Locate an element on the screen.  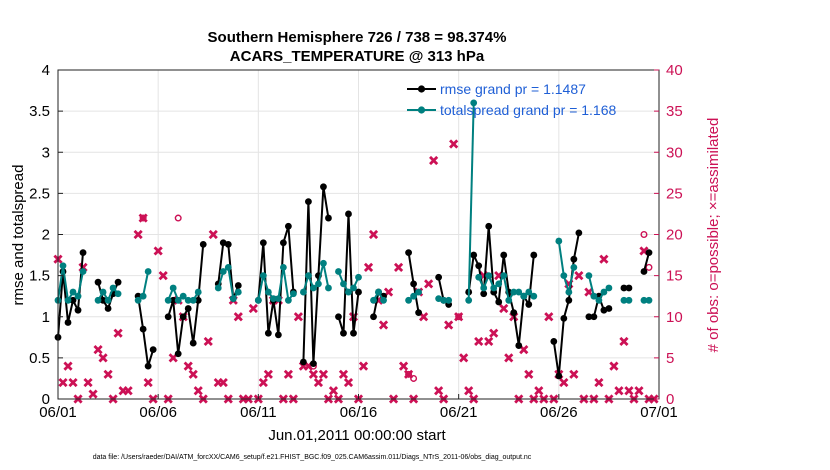
y-tick-label-4: 2 is located at coordinates (46, 235).